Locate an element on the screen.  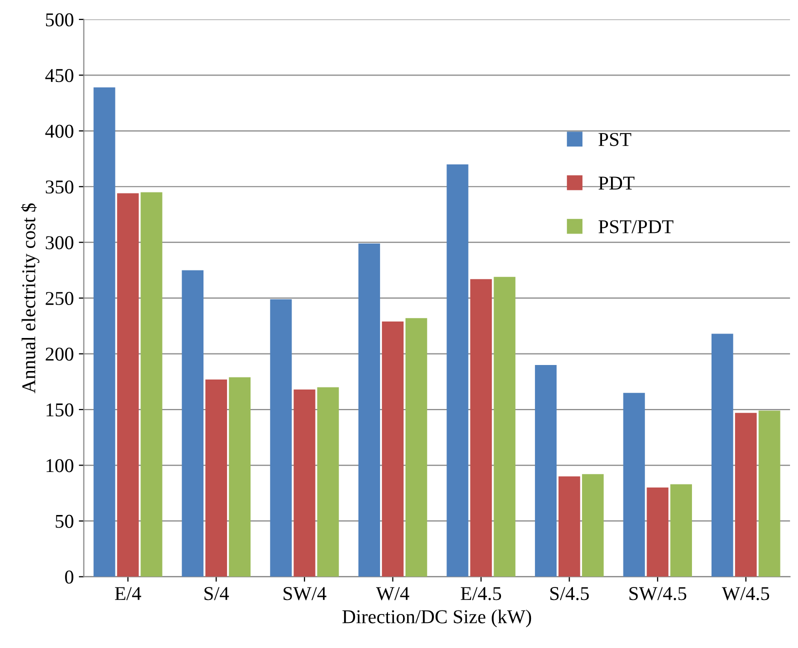
x-tick-label: E/4.5 is located at coordinates (481, 593).